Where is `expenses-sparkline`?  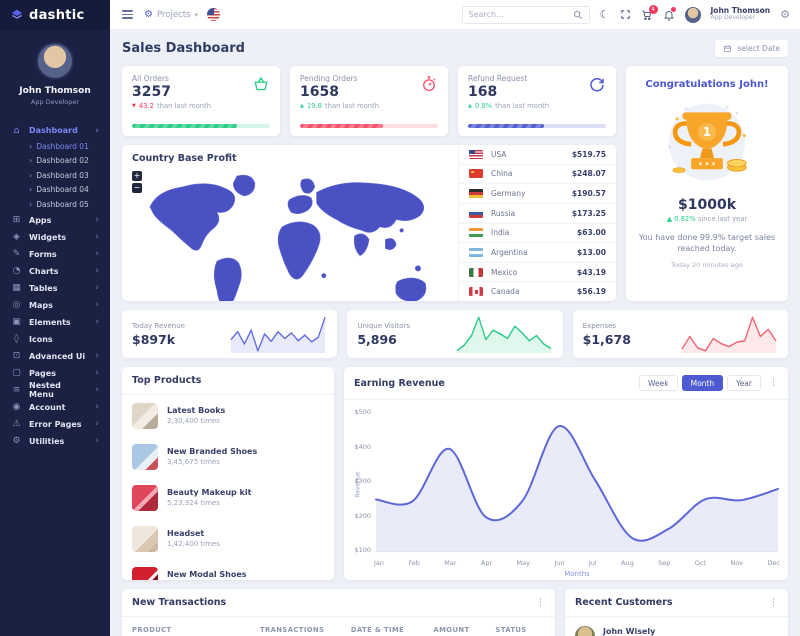 expenses-sparkline is located at coordinates (729, 334).